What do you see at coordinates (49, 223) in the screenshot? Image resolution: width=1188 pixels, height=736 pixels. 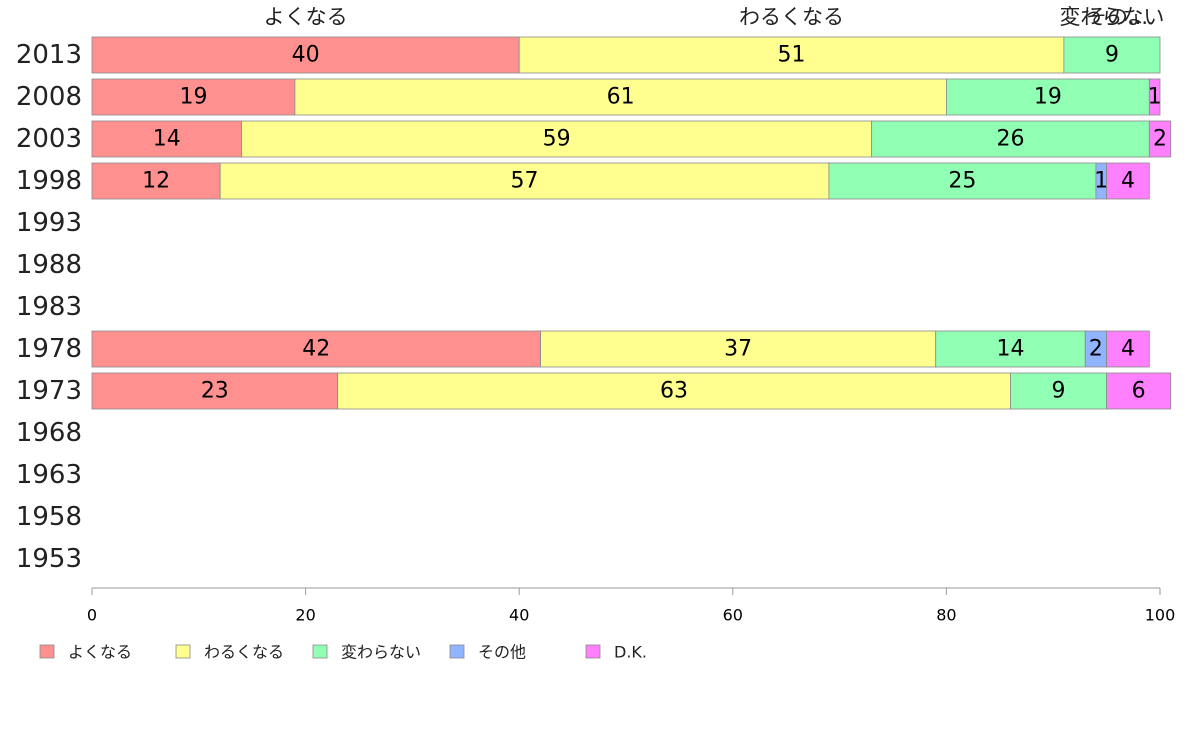 I see `year-label: 1993` at bounding box center [49, 223].